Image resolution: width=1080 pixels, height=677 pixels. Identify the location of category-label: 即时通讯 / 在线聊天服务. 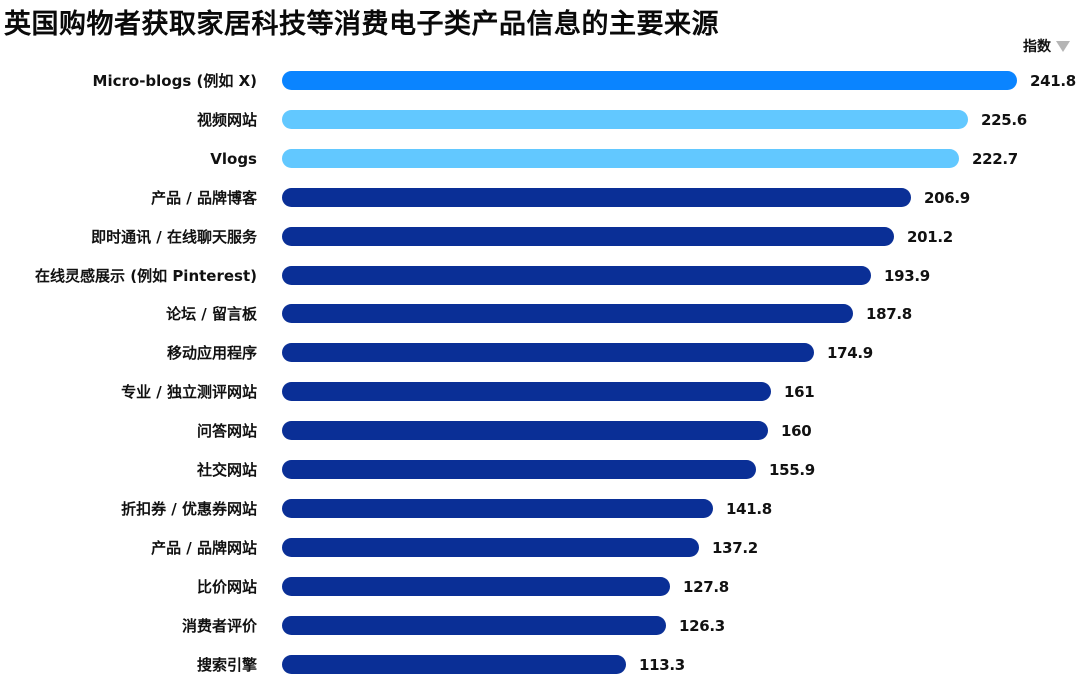
(174, 236).